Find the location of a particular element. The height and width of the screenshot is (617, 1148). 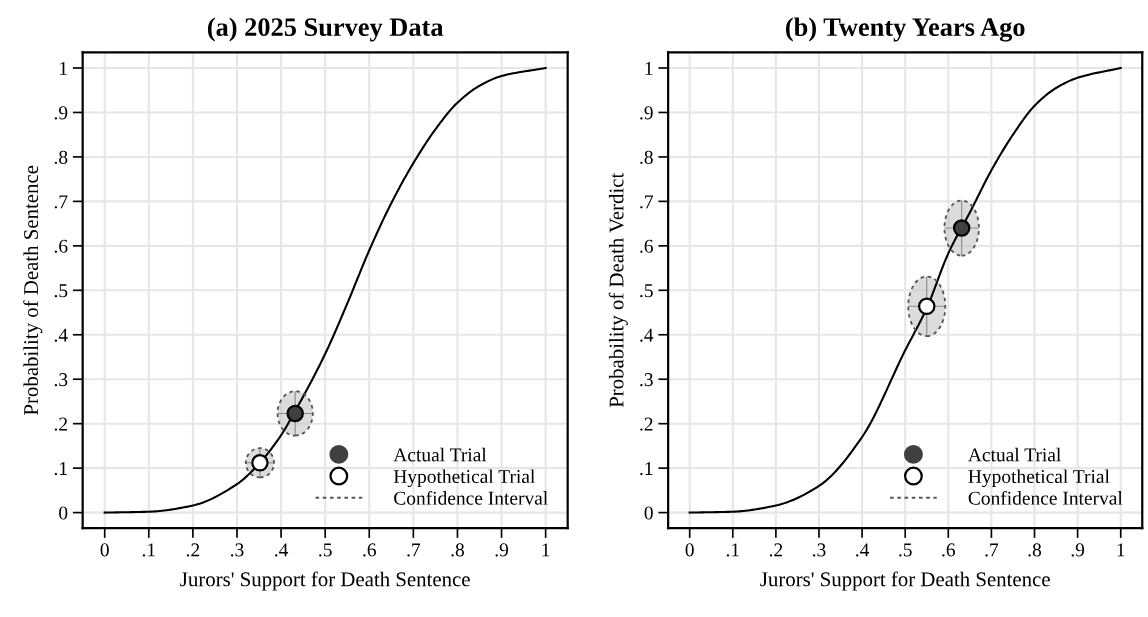

y-axis-title: Probability of Death Verdict is located at coordinates (618, 290).